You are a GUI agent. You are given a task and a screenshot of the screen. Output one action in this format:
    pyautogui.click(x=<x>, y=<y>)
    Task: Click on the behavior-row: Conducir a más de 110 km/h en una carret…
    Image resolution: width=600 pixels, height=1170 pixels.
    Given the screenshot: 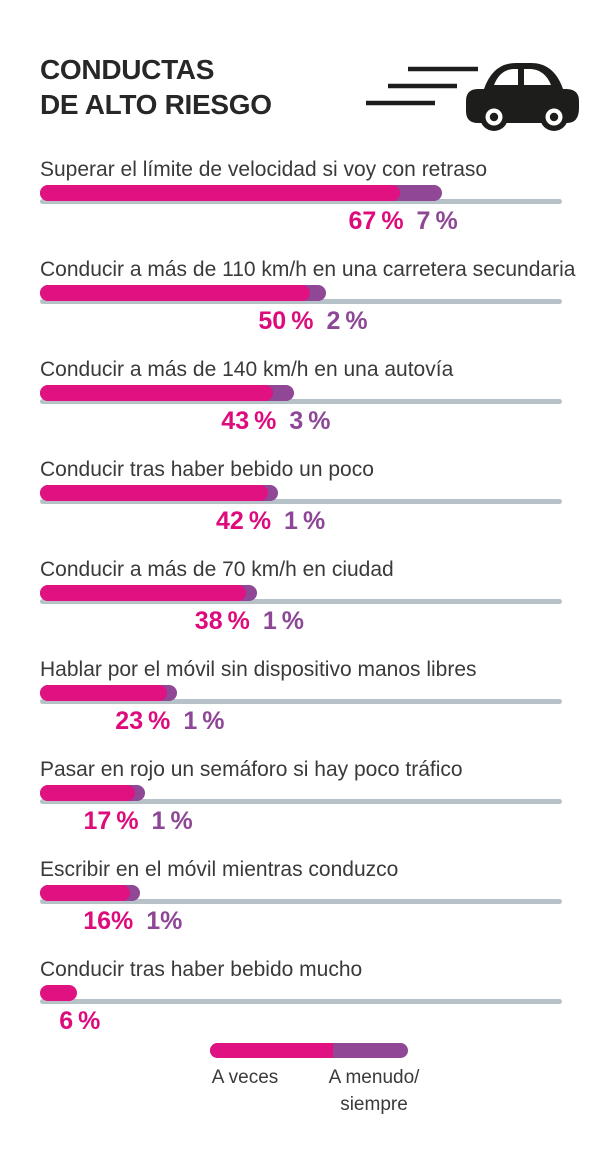 What is the action you would take?
    pyautogui.click(x=320, y=305)
    